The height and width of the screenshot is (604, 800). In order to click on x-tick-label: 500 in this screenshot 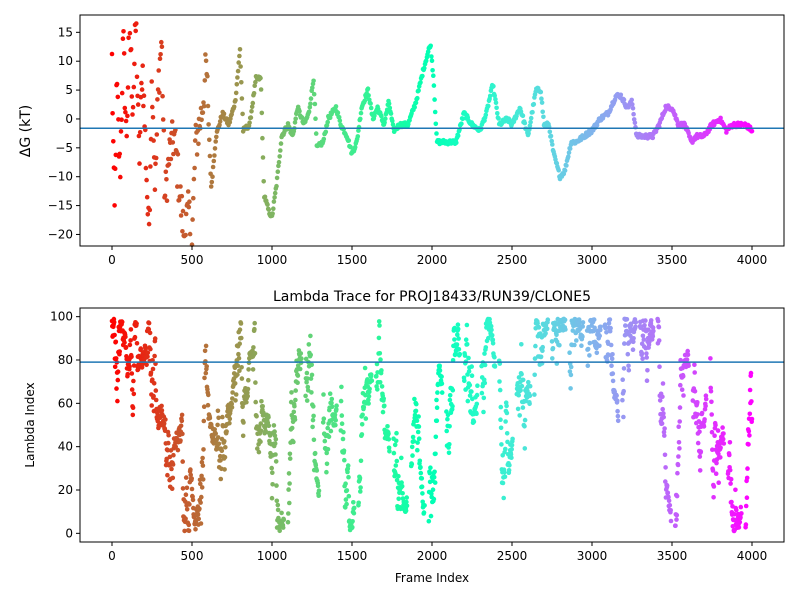, I will do `click(192, 556)`.